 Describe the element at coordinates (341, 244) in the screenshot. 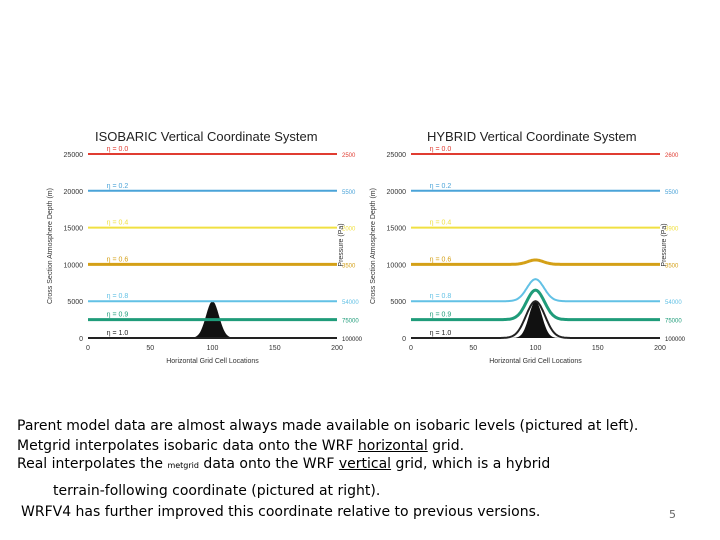

I see `isobaric-y2-axis-label: Pressure (Pa)` at that location.